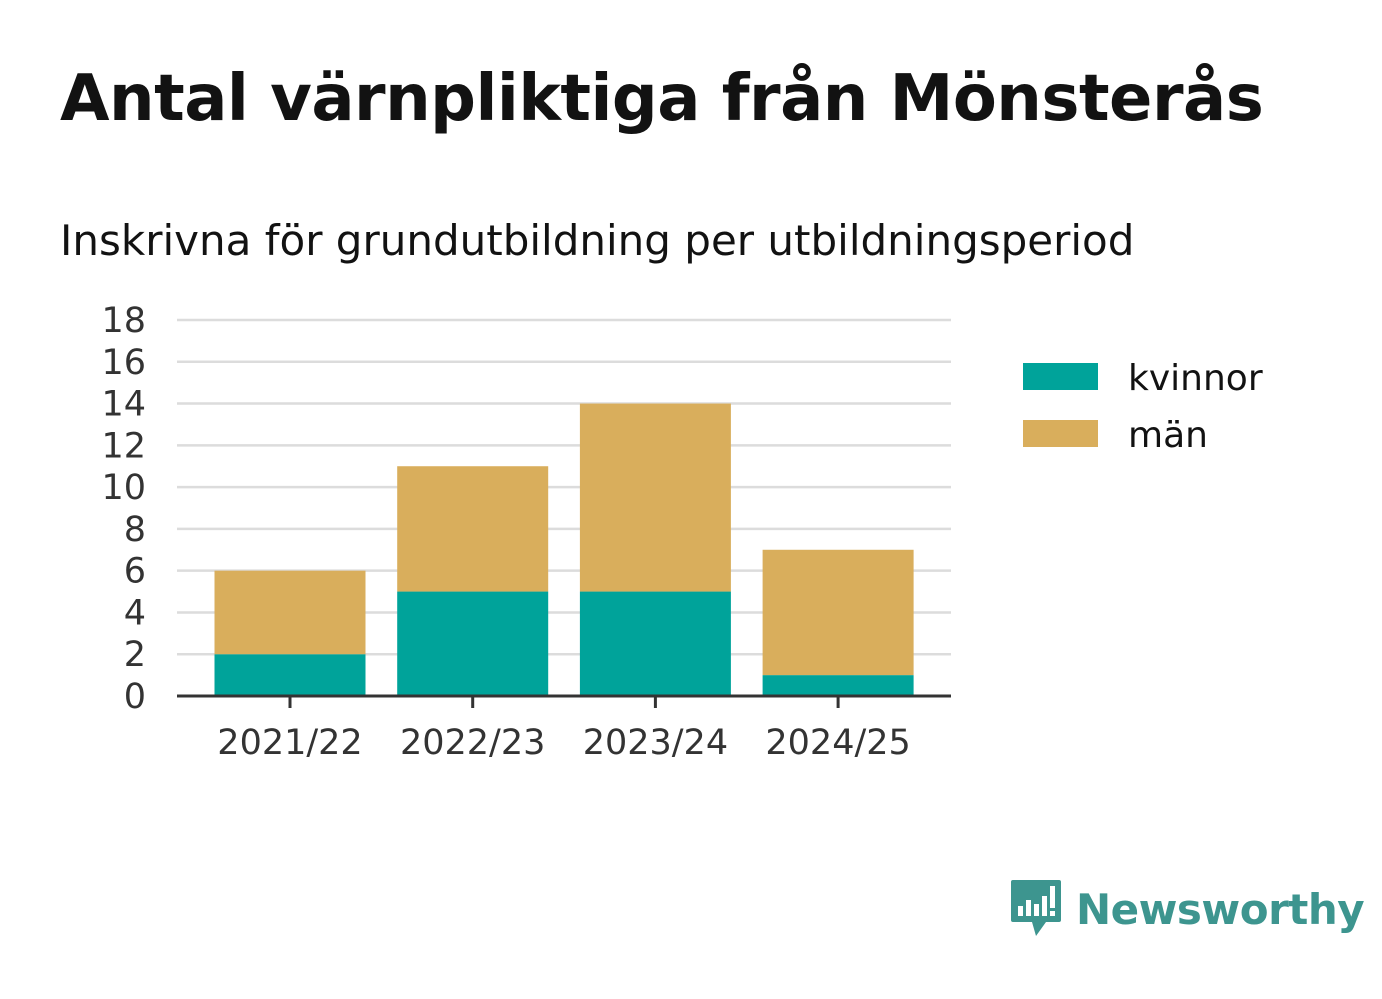  I want to click on legend: kvinnor män, so click(1143, 407).